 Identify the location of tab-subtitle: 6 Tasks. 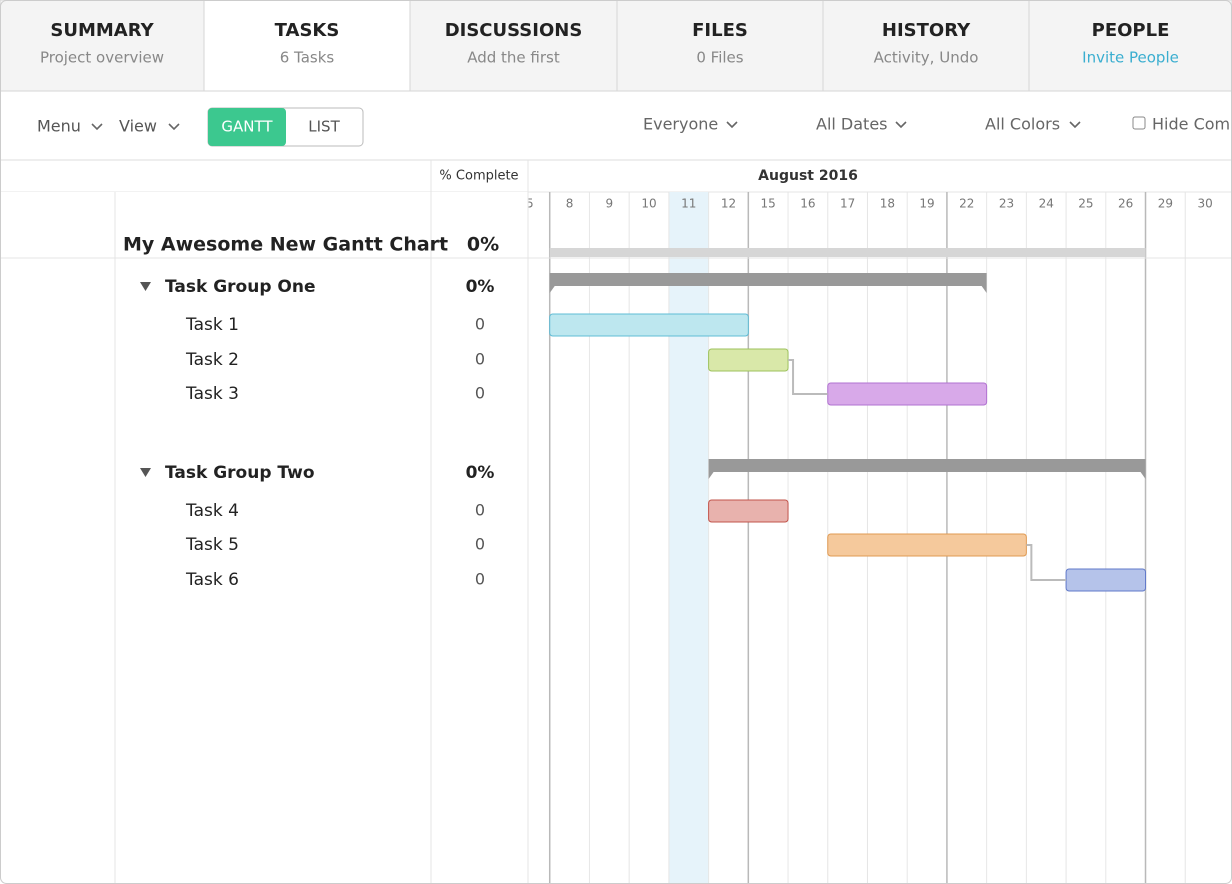
(307, 58).